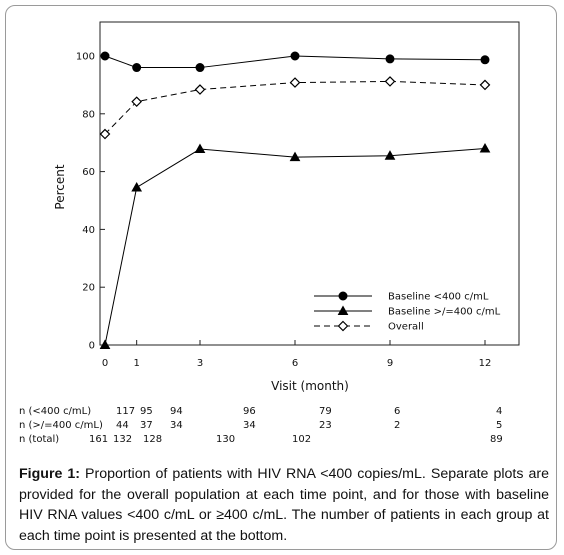 This screenshot has height=555, width=564. What do you see at coordinates (39, 439) in the screenshot?
I see `count-row-label: n (total)` at bounding box center [39, 439].